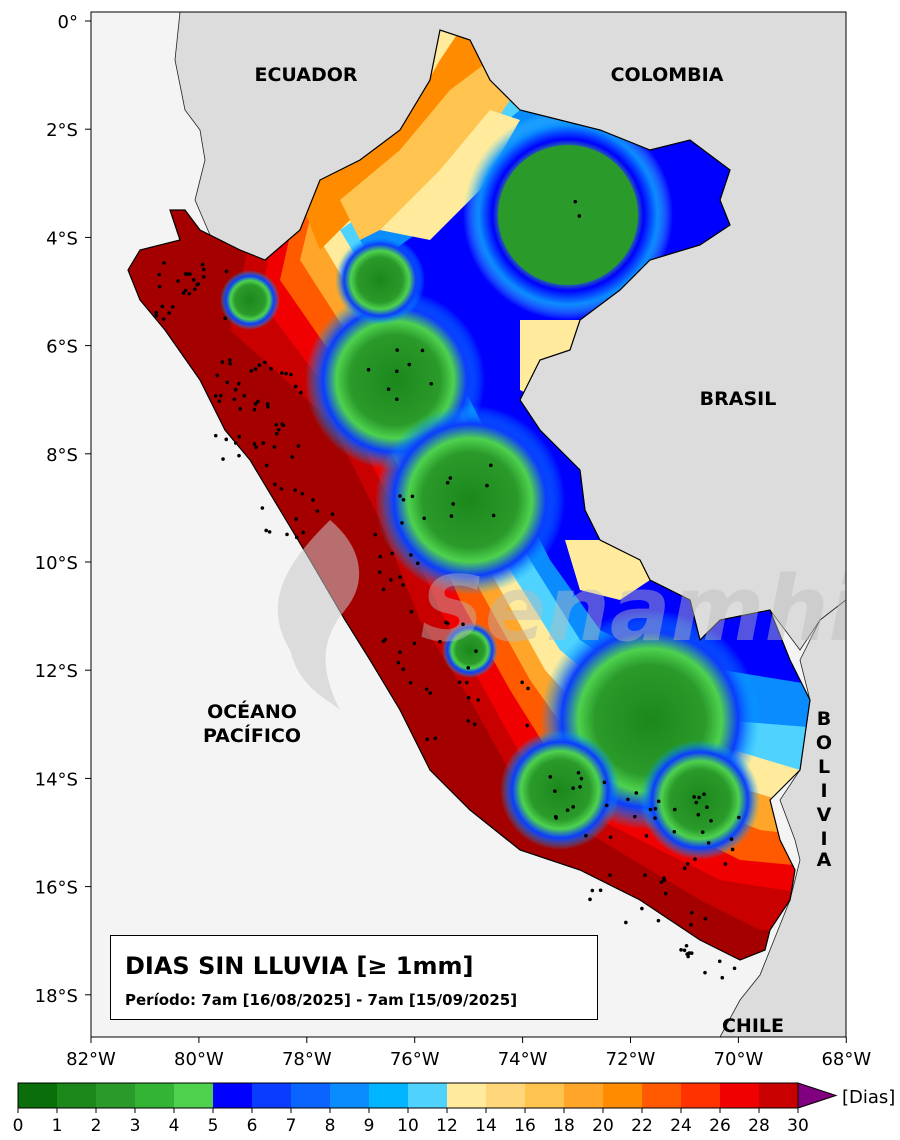 The image size is (900, 1140). Describe the element at coordinates (56, 888) in the screenshot. I see `lat-tick-label: 16°S` at that location.